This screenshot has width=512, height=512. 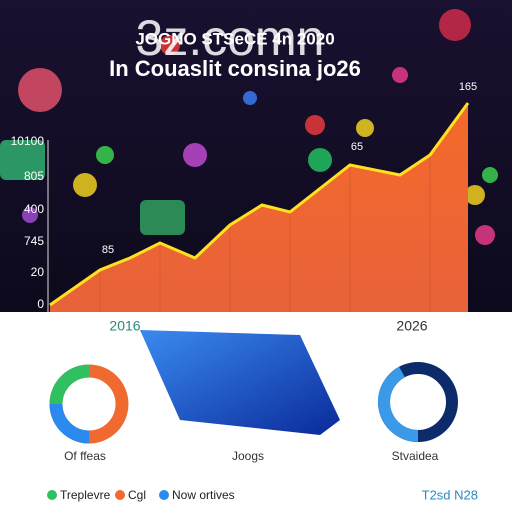 What do you see at coordinates (203, 495) in the screenshot?
I see `legend-label: Now ortives` at bounding box center [203, 495].